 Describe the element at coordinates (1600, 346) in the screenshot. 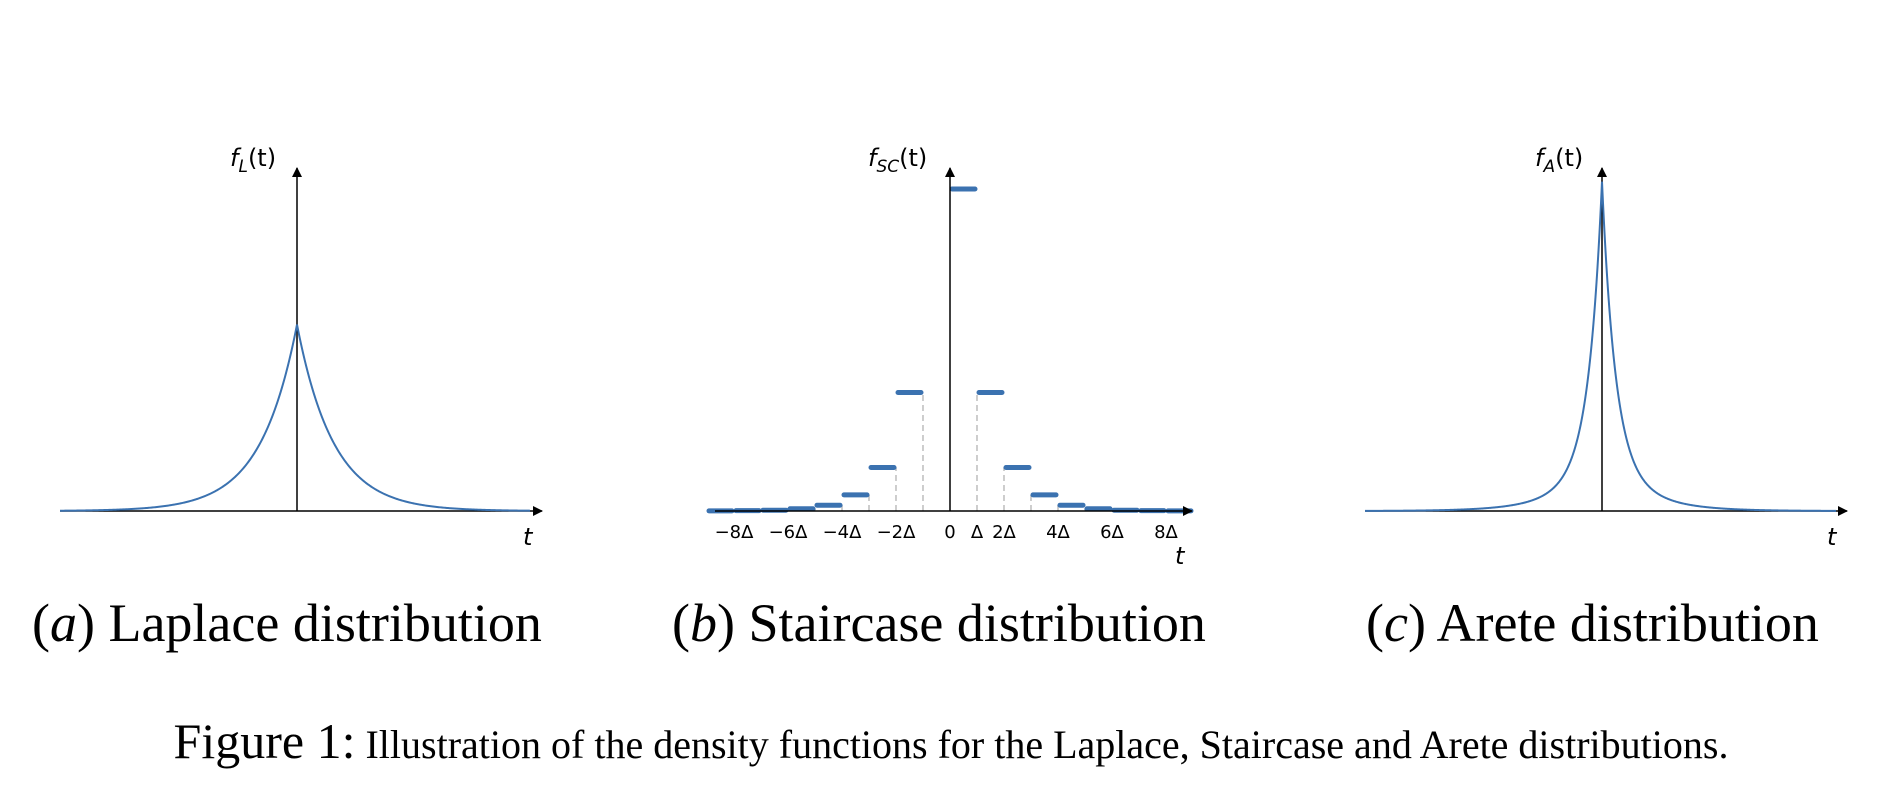

I see `arete-density-curve` at that location.